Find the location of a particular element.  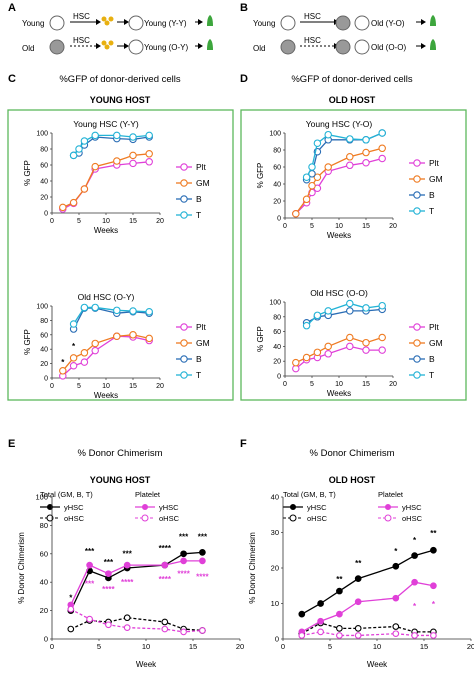

legend-platelet-ohsc-marker is located at coordinates (145, 518).